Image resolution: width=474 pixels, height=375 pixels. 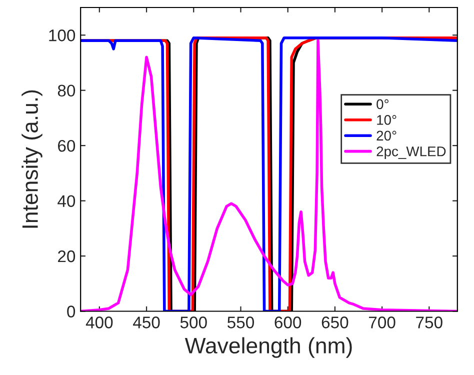 What do you see at coordinates (67, 256) in the screenshot?
I see `y-tick-label: 20` at bounding box center [67, 256].